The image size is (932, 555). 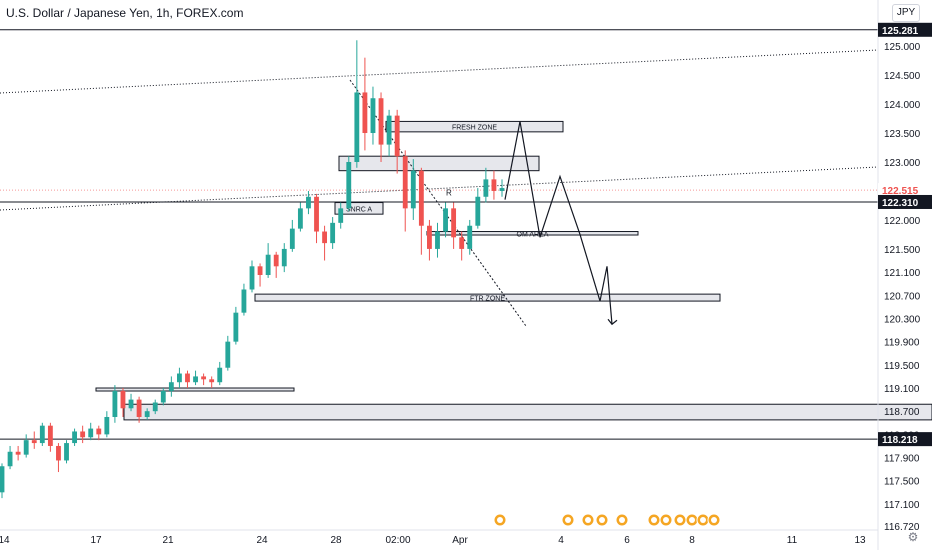 What do you see at coordinates (397, 540) in the screenshot?
I see `time-tick-label: 02:00` at bounding box center [397, 540].